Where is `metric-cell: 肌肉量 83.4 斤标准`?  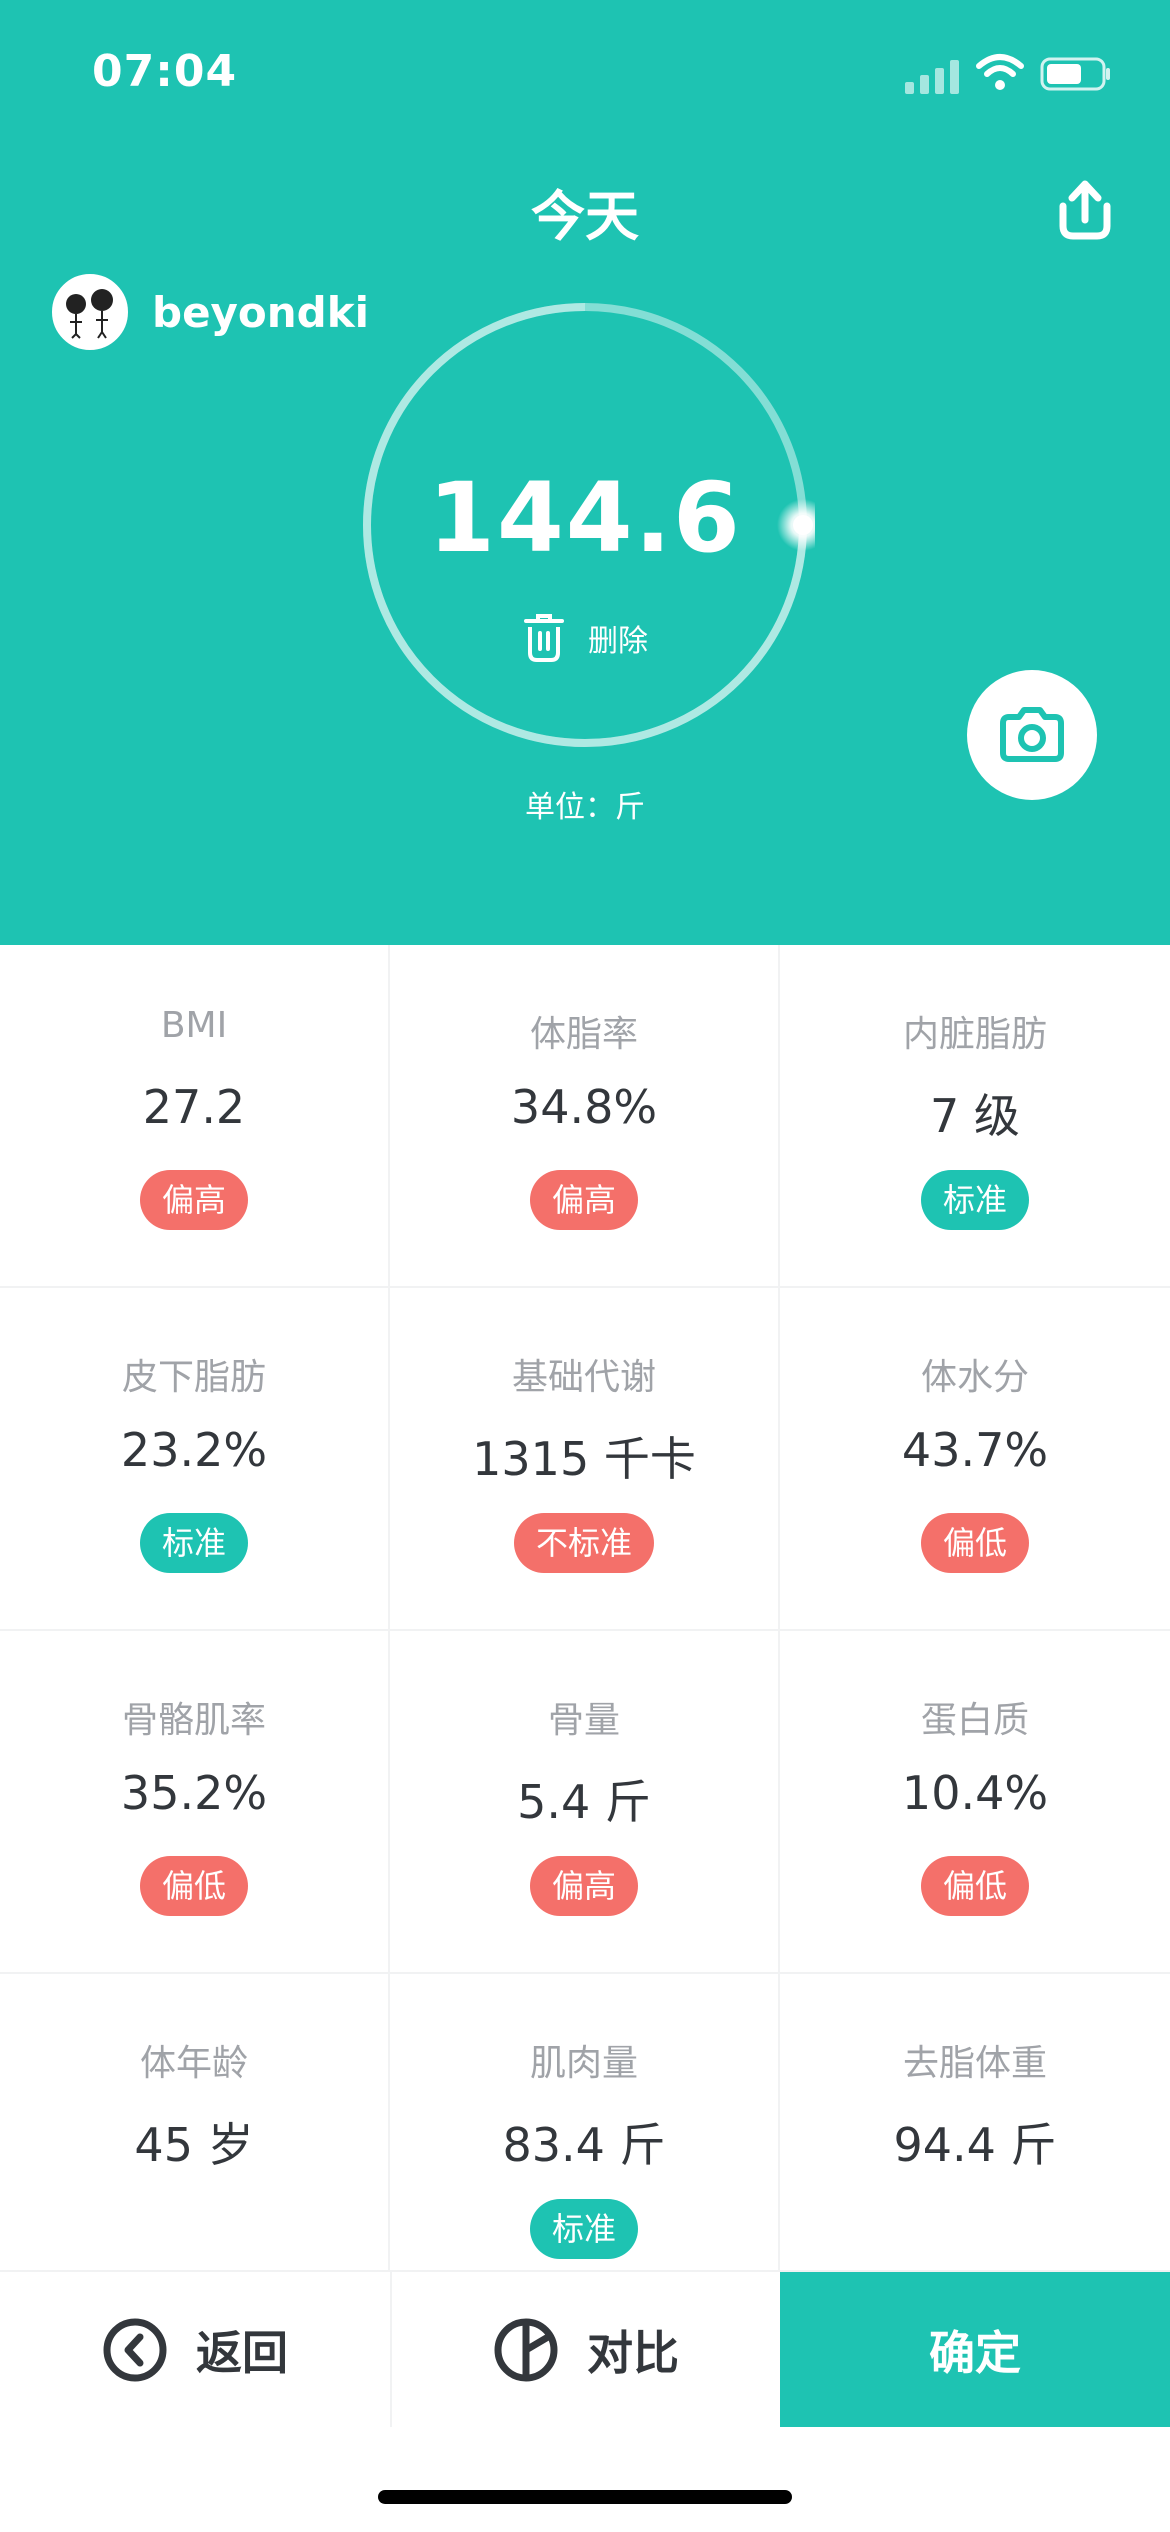
metric-cell: 肌肉量 83.4 斤标准 is located at coordinates (585, 2145).